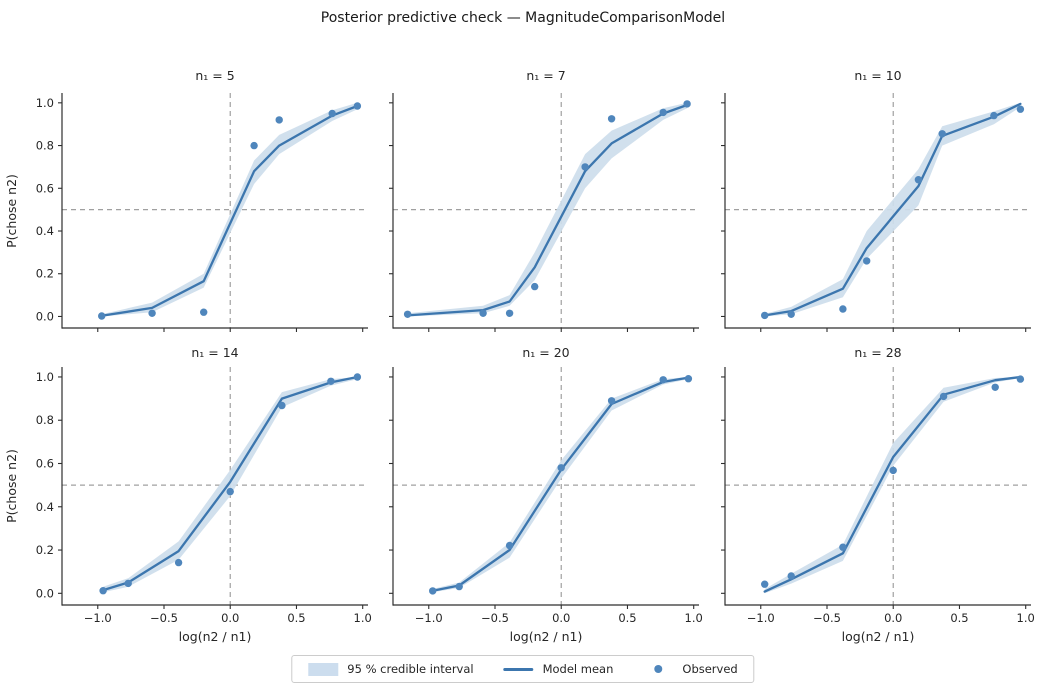 The image size is (1046, 692). What do you see at coordinates (545, 75) in the screenshot?
I see `facet-title: n₁ = 7` at bounding box center [545, 75].